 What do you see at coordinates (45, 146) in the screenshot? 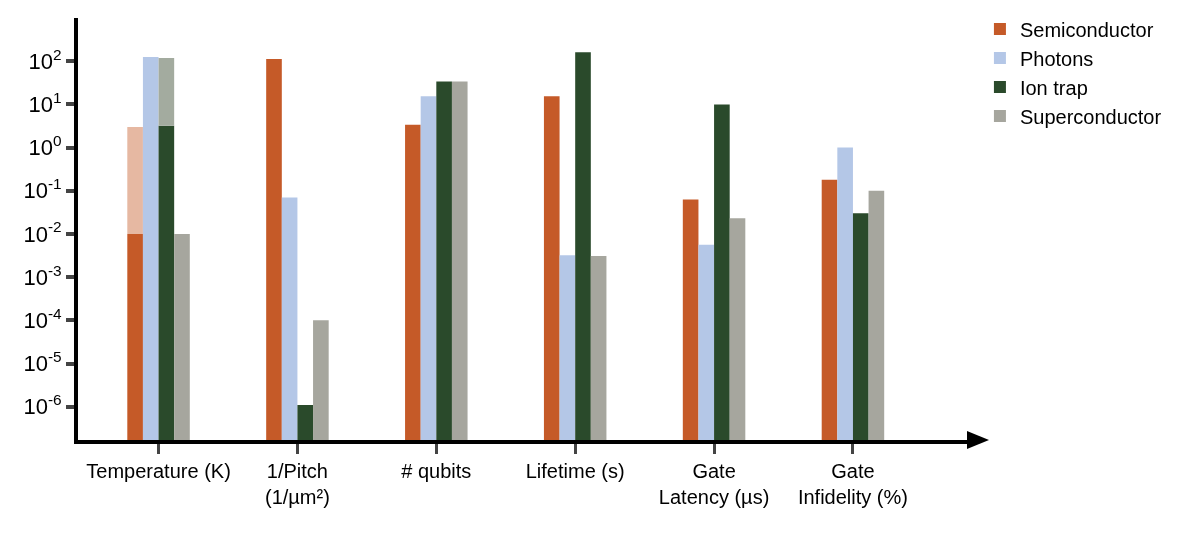
I see `y-tick-label: 10$^{0}$` at bounding box center [45, 146].